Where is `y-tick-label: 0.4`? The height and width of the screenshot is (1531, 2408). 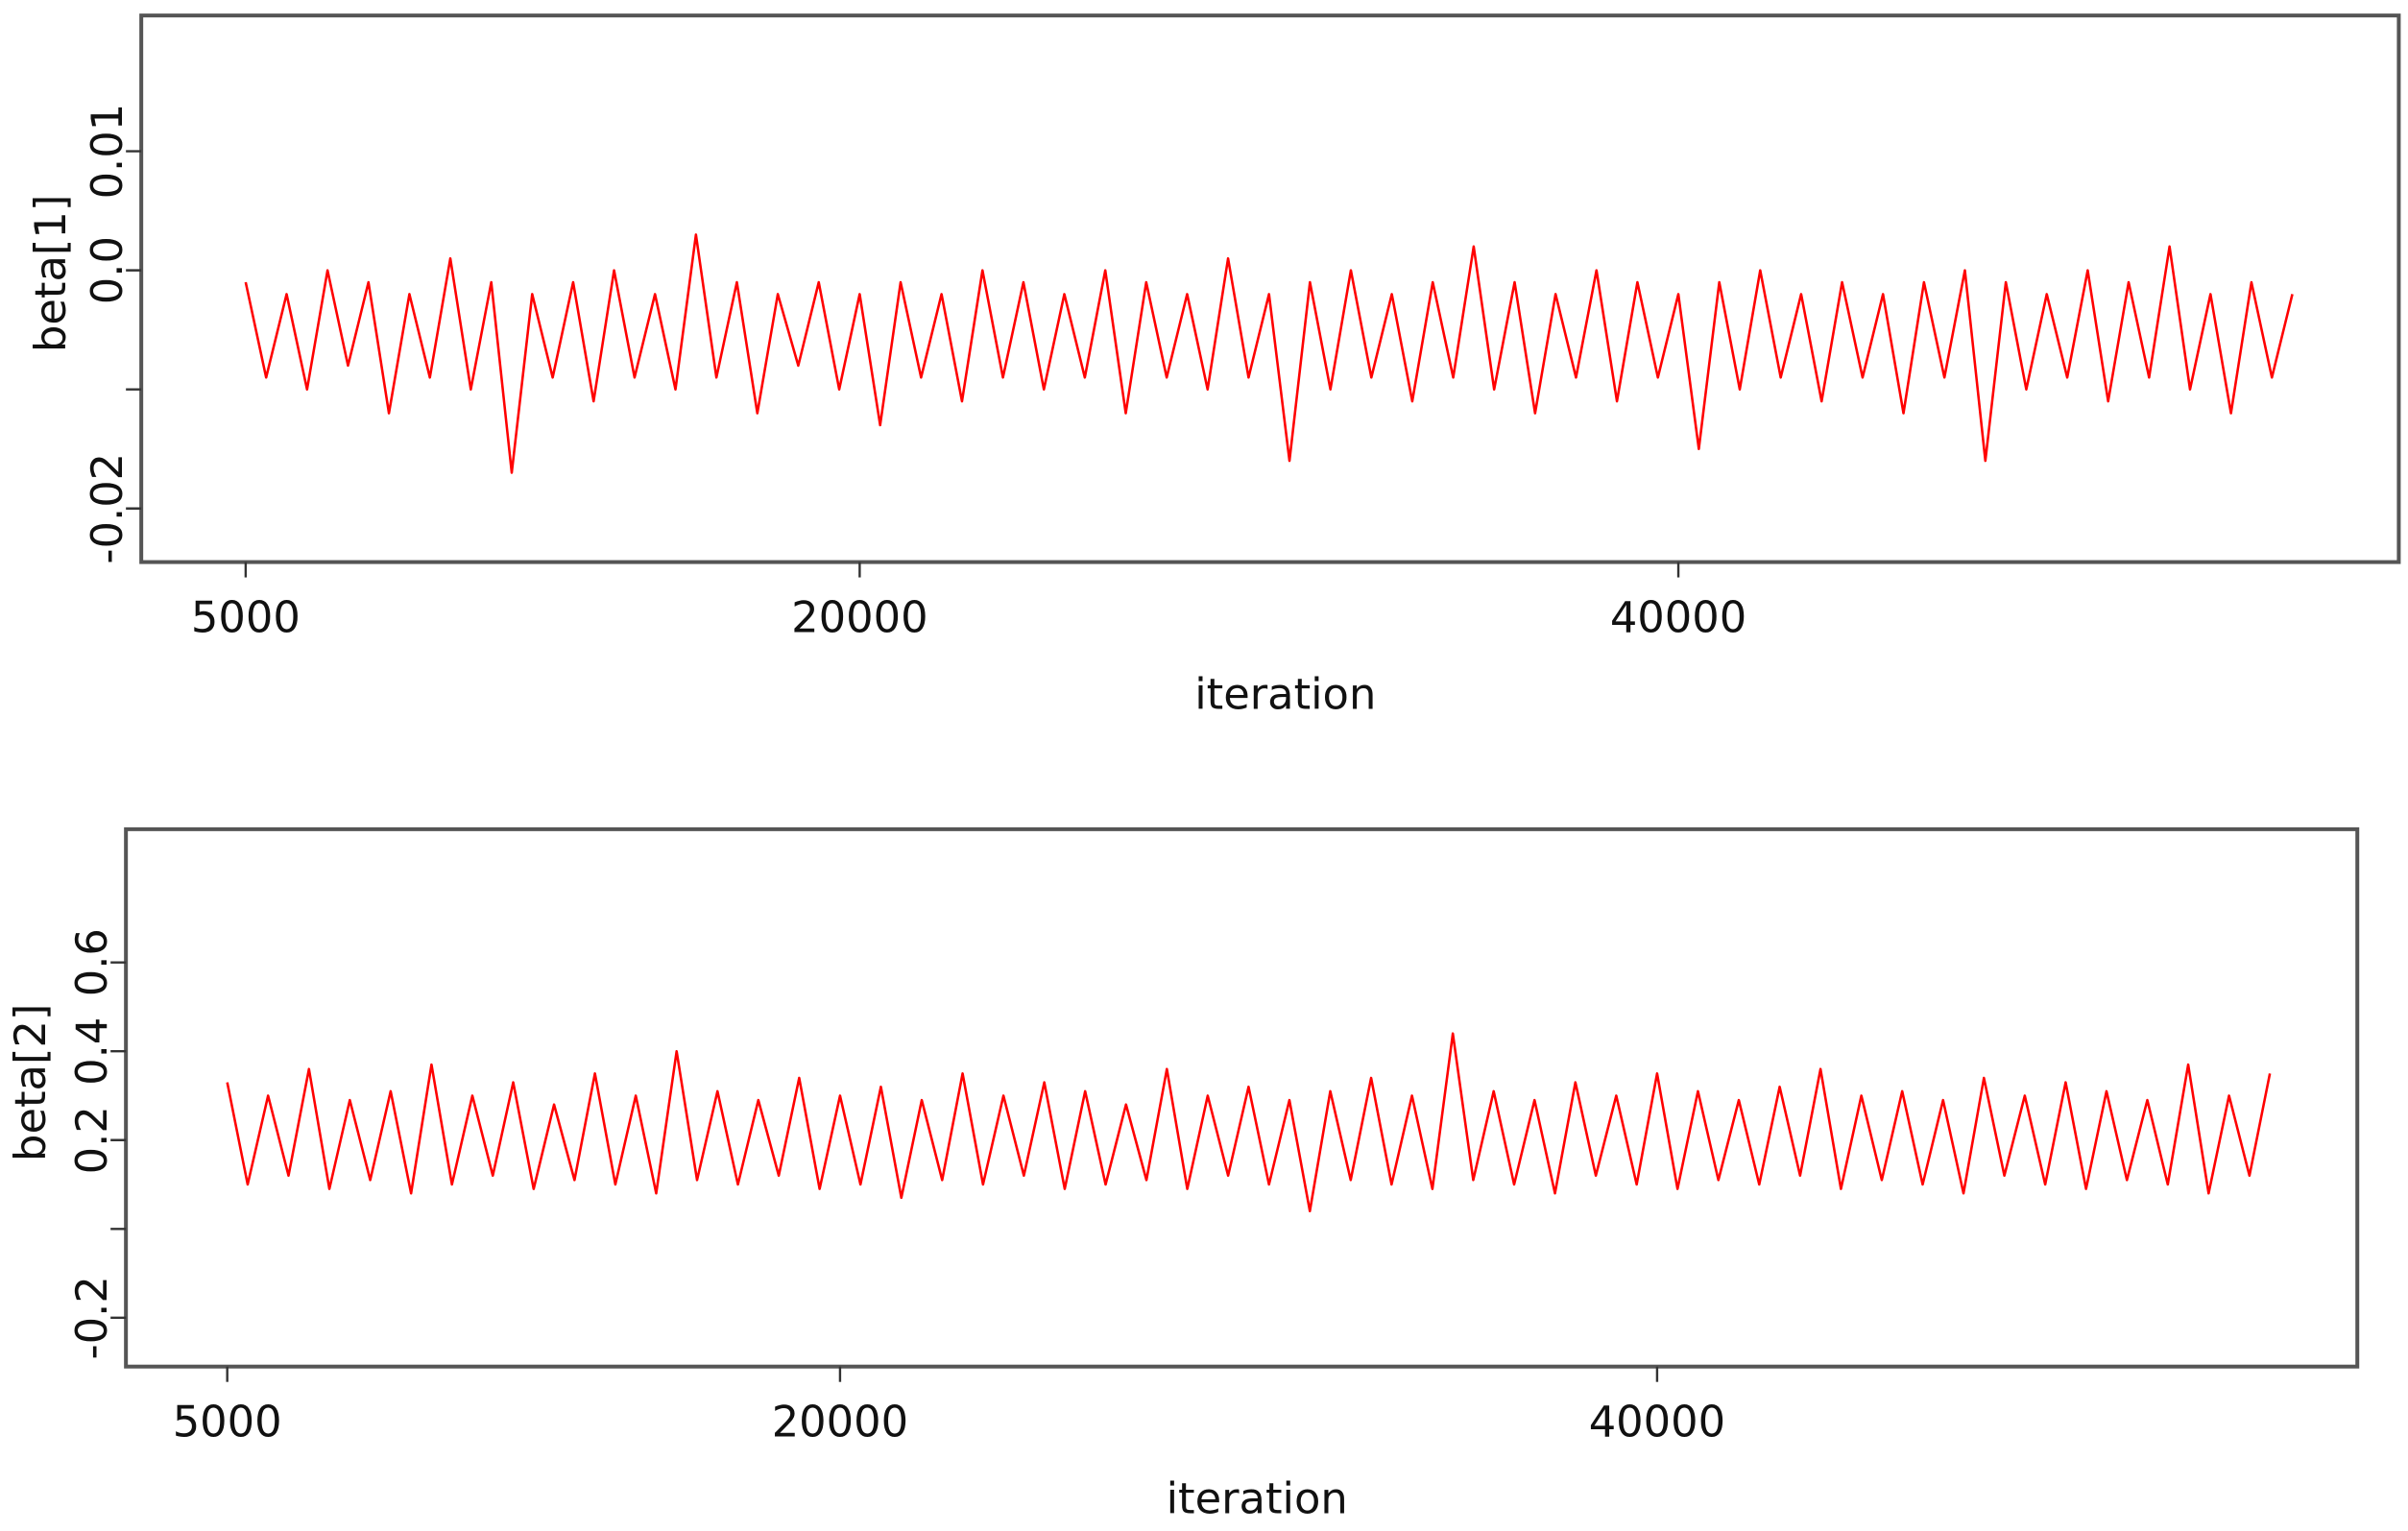
y-tick-label: 0.4 is located at coordinates (91, 1051).